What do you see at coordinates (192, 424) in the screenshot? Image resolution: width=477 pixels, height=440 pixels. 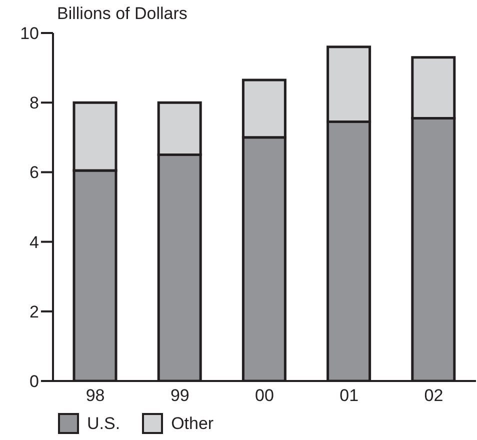 I see `legend-label: Other` at bounding box center [192, 424].